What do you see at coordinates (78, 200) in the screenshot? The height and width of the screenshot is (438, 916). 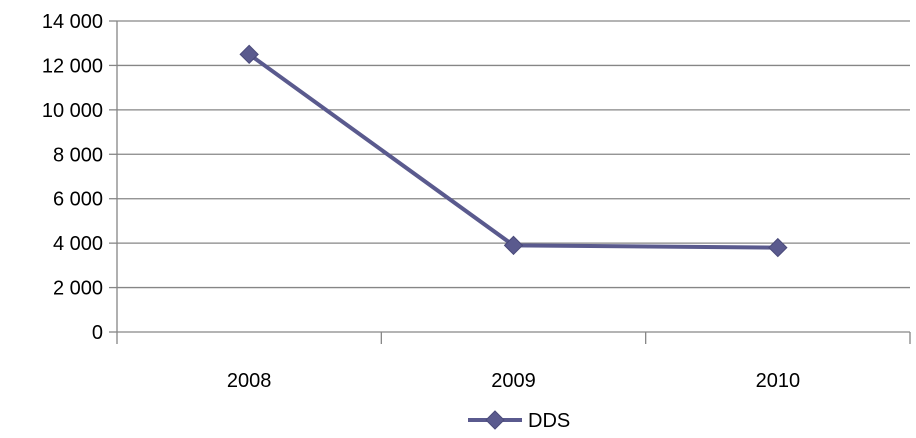 I see `y-tick-label: 6 000` at bounding box center [78, 200].